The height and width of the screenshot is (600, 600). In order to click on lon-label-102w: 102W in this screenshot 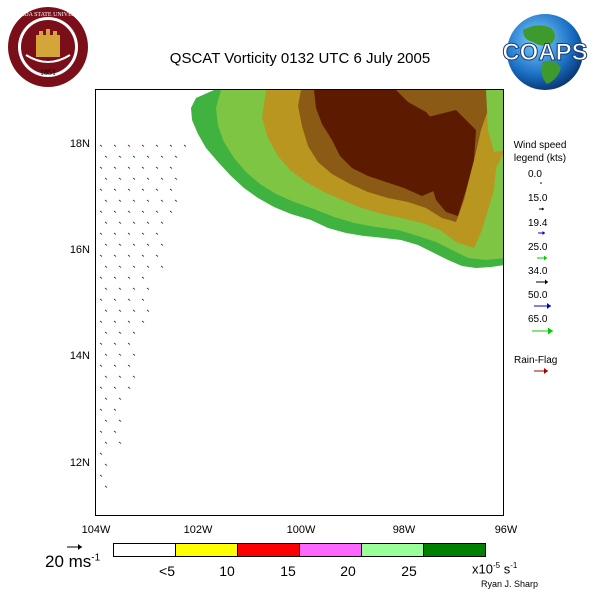, I will do `click(198, 530)`.